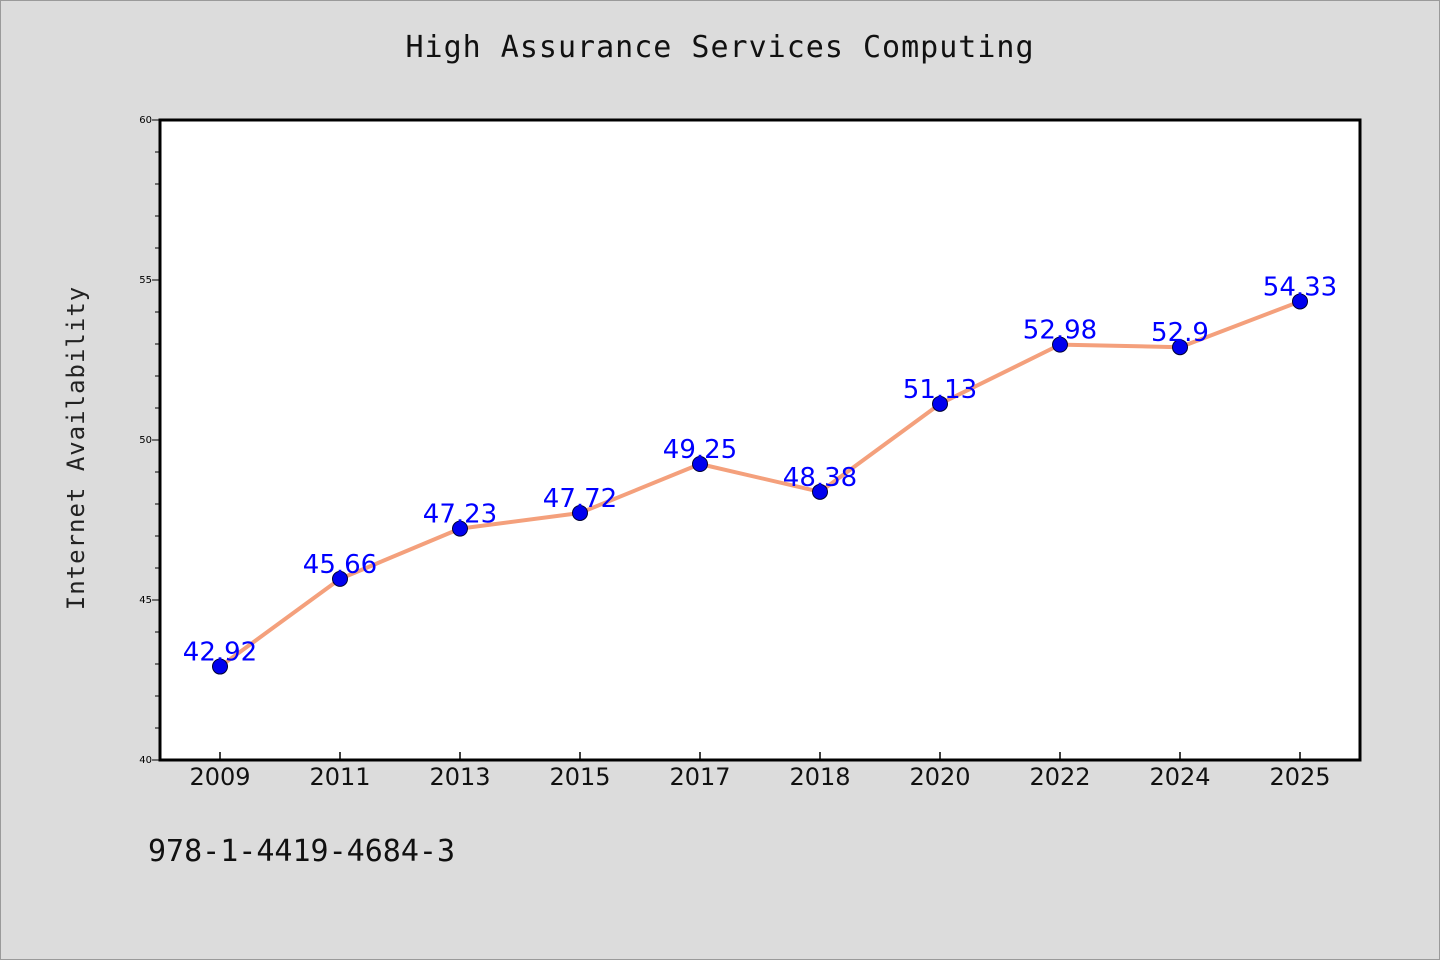  Describe the element at coordinates (339, 777) in the screenshot. I see `x-tick-label: 2011` at that location.